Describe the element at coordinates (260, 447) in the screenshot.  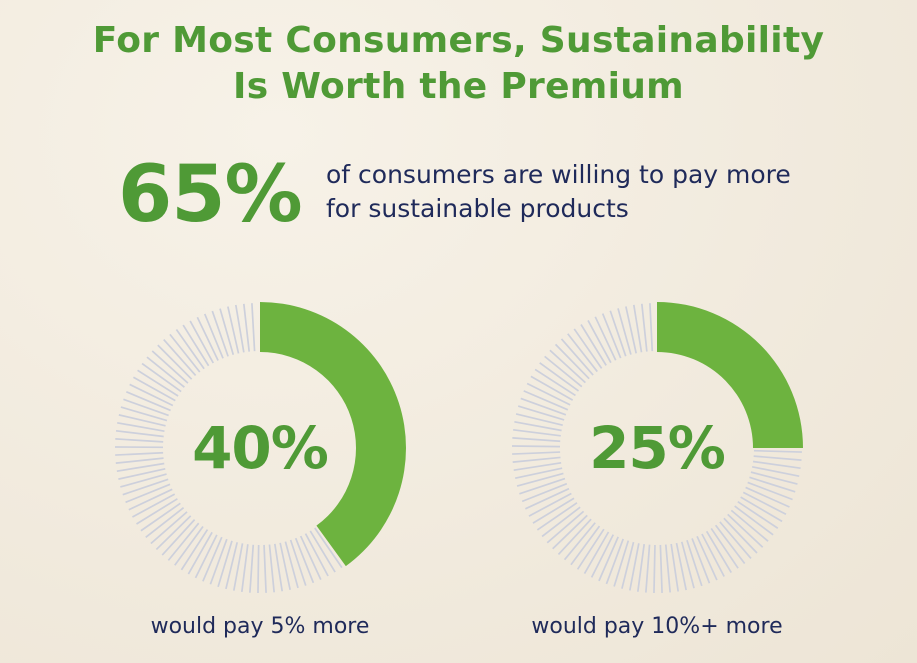
I see `donut-svg` at that location.